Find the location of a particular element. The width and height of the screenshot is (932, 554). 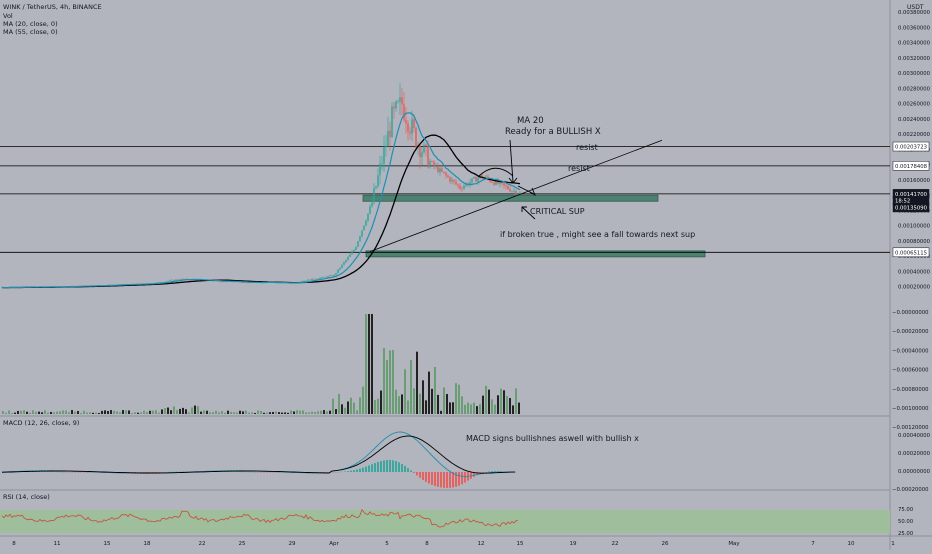

indicator-ma55: MA (55, close, 0) is located at coordinates (30, 32).